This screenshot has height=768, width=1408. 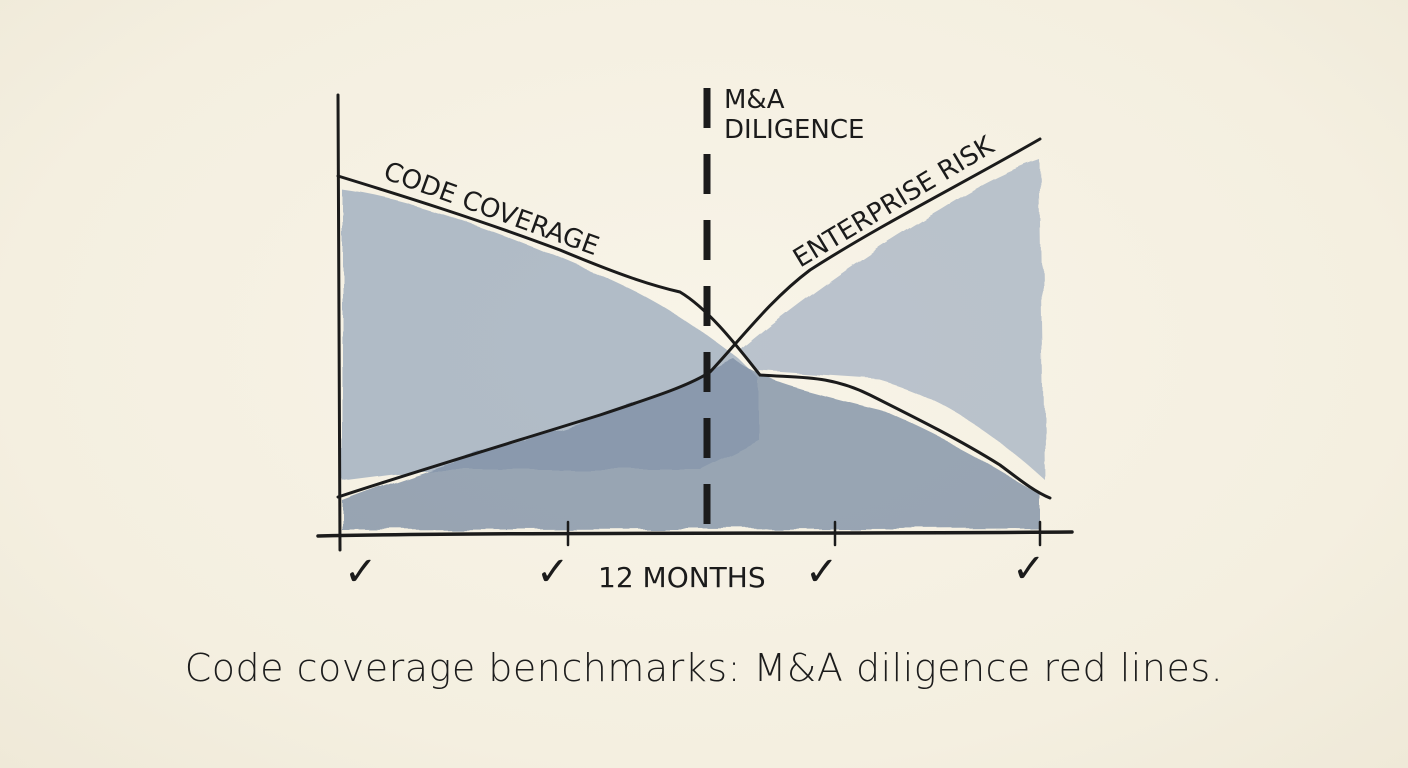 What do you see at coordinates (339, 322) in the screenshot?
I see `y-axis` at bounding box center [339, 322].